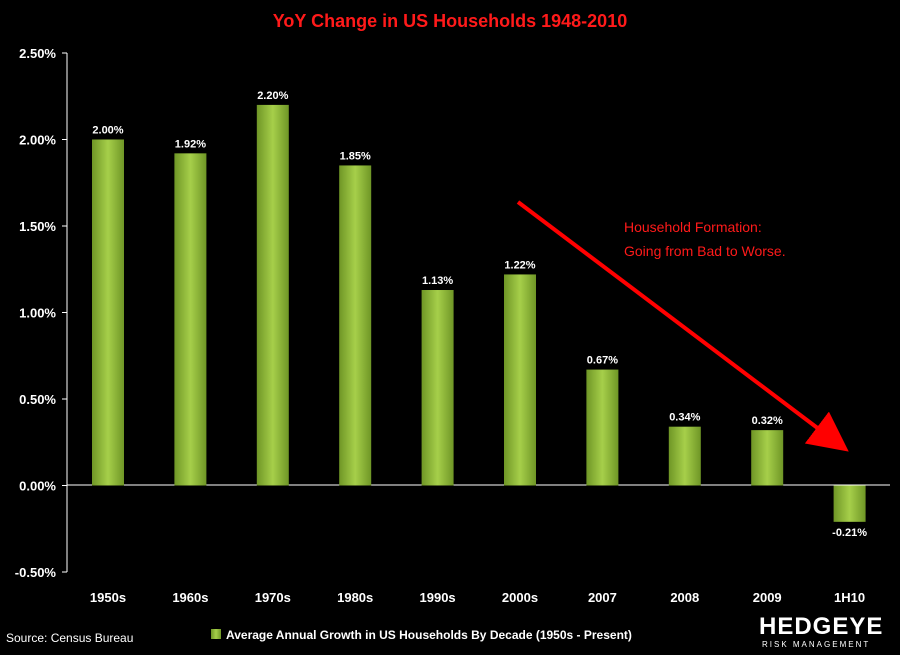 The height and width of the screenshot is (655, 900). Describe the element at coordinates (216, 634) in the screenshot. I see `legend-swatch` at that location.